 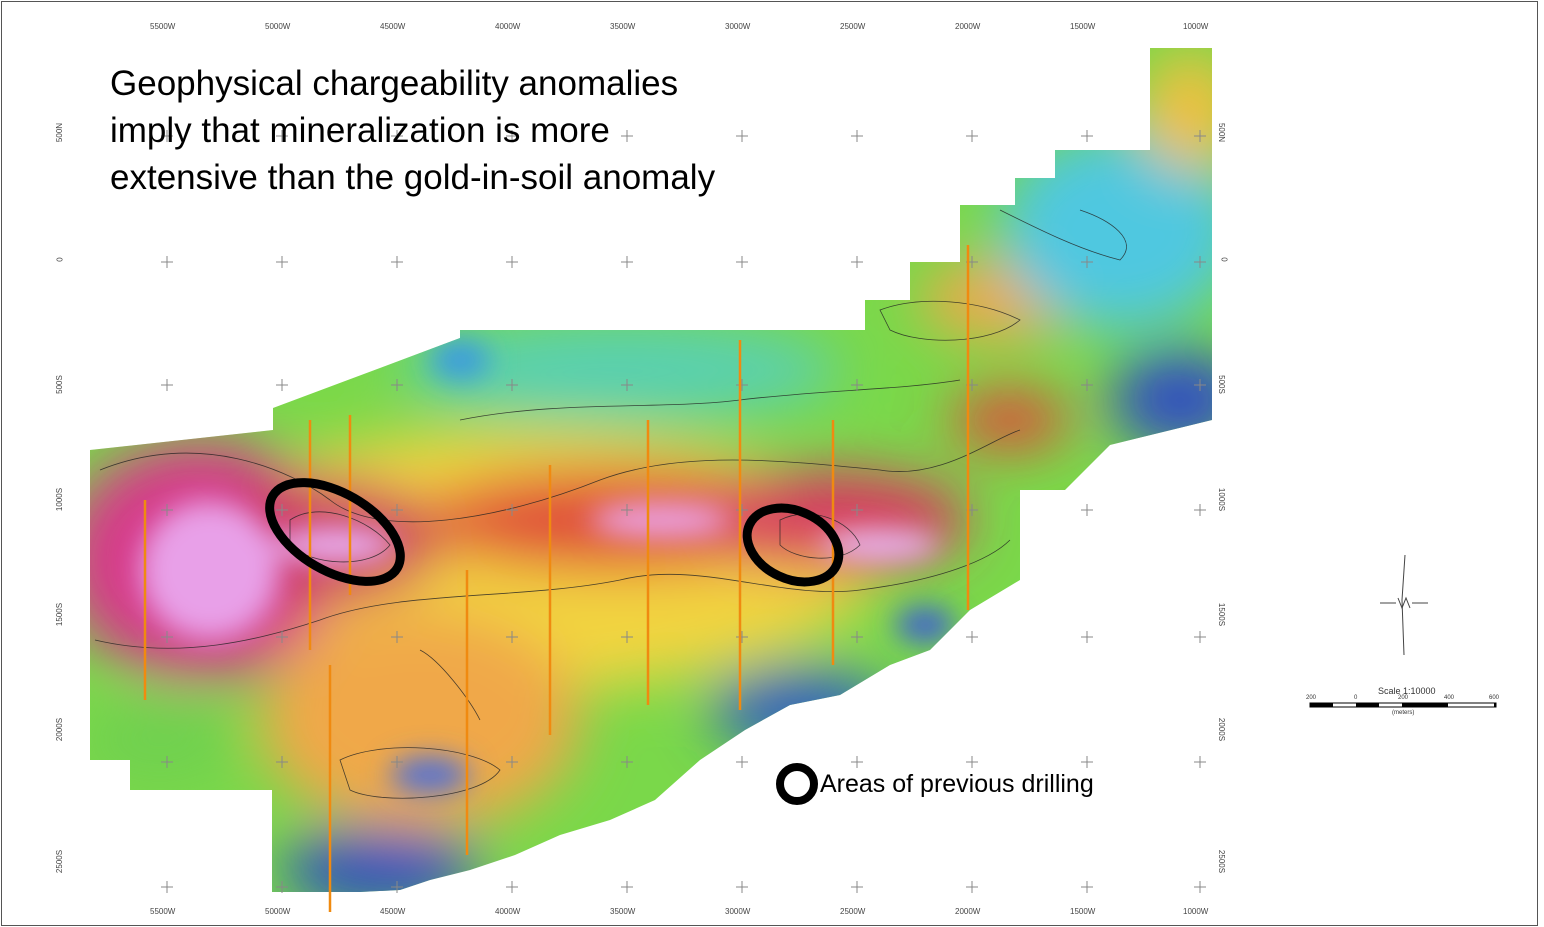 I want to click on scale-number: 600, so click(x=1494, y=698).